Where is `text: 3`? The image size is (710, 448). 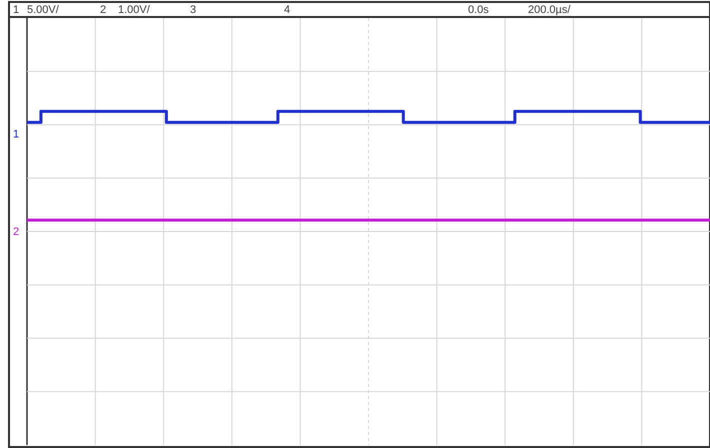 text: 3 is located at coordinates (193, 10).